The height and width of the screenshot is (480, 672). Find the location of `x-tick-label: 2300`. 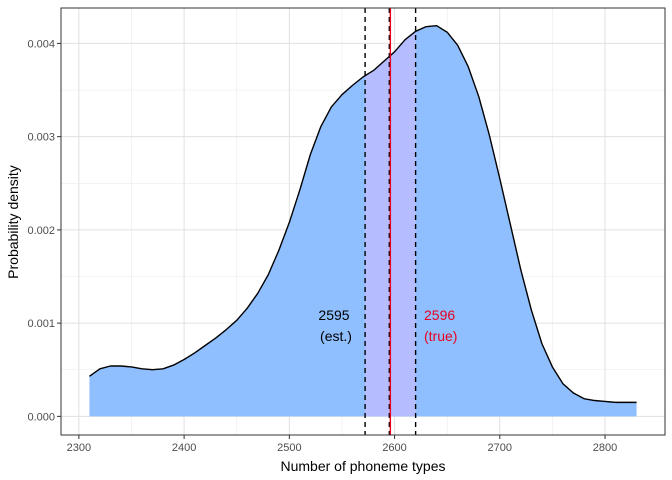

x-tick-label: 2300 is located at coordinates (79, 448).